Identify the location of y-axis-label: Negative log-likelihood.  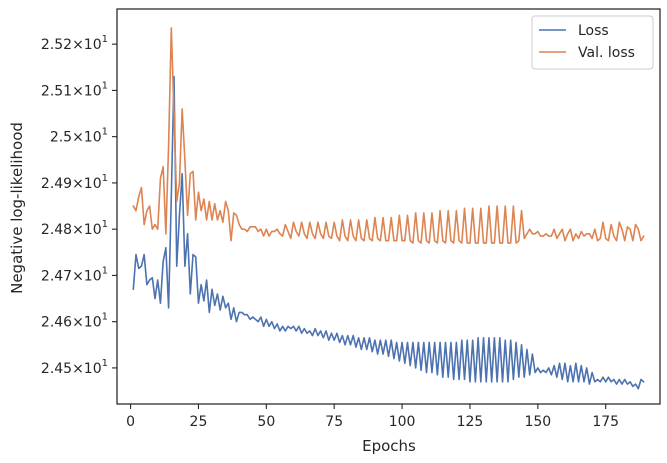
(17, 208).